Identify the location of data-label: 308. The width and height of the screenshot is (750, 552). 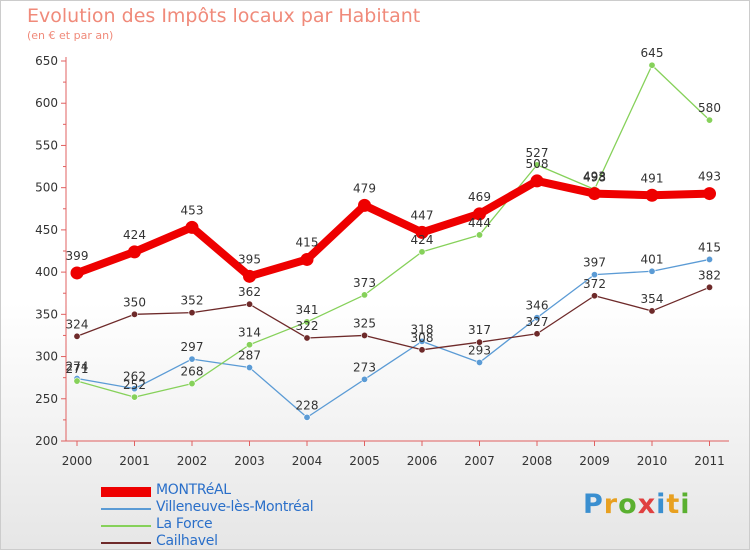
(422, 338).